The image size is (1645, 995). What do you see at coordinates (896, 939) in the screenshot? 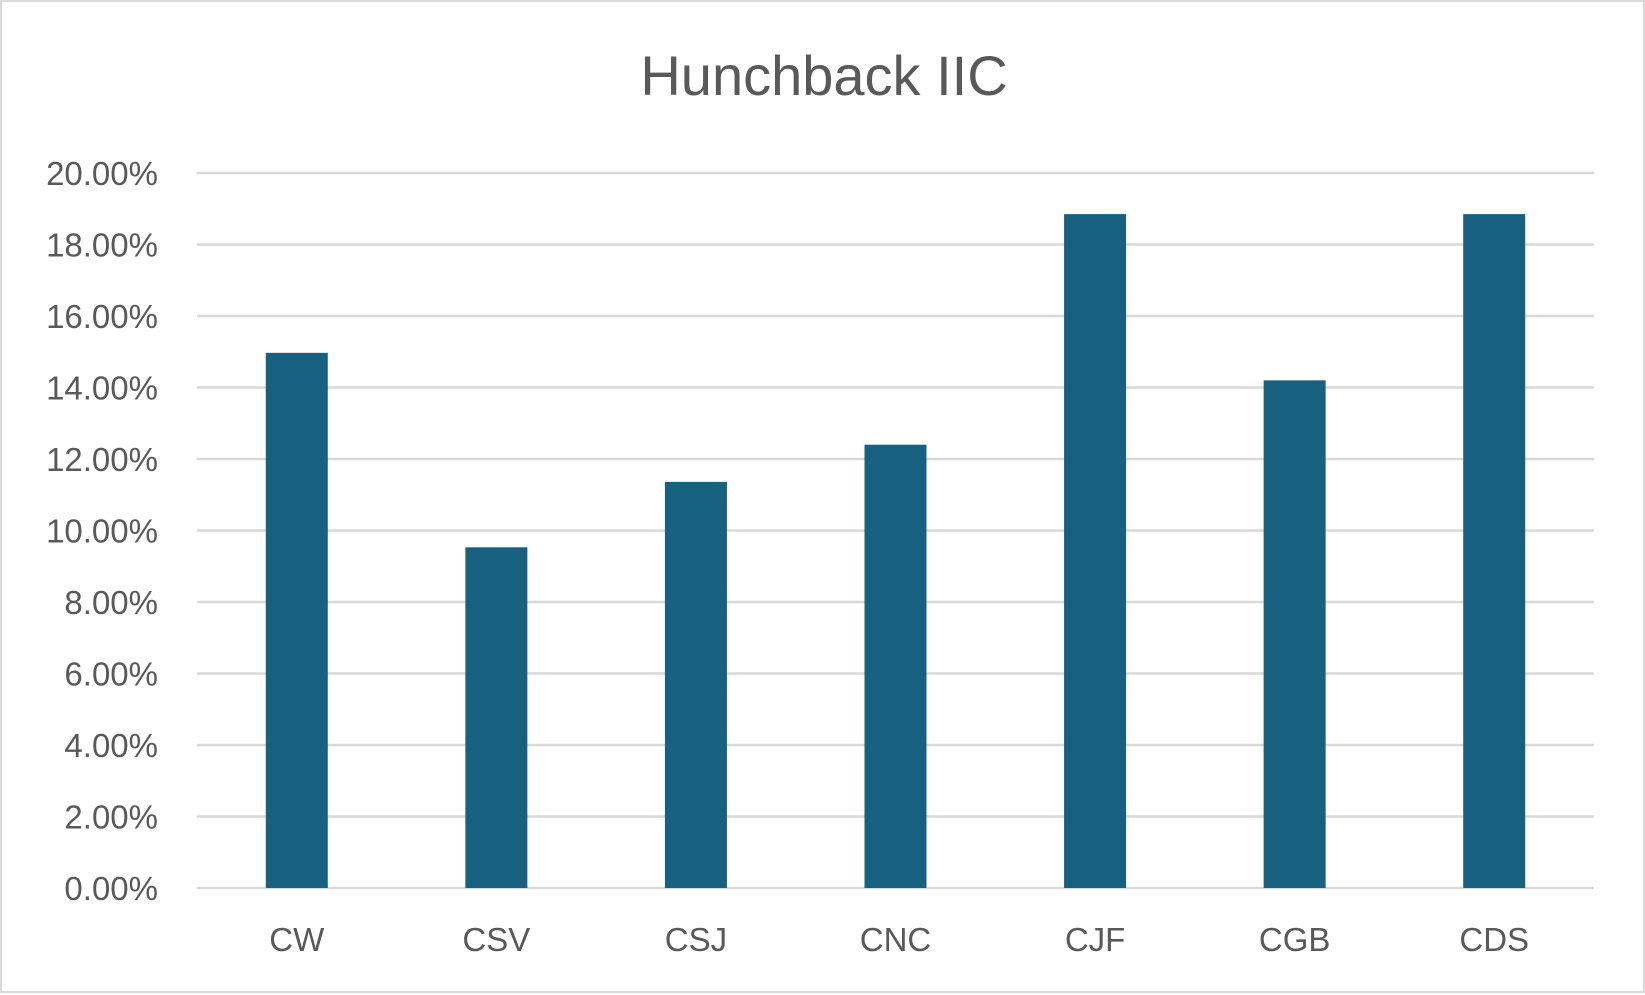
I see `x-tick-label: CNC` at bounding box center [896, 939].